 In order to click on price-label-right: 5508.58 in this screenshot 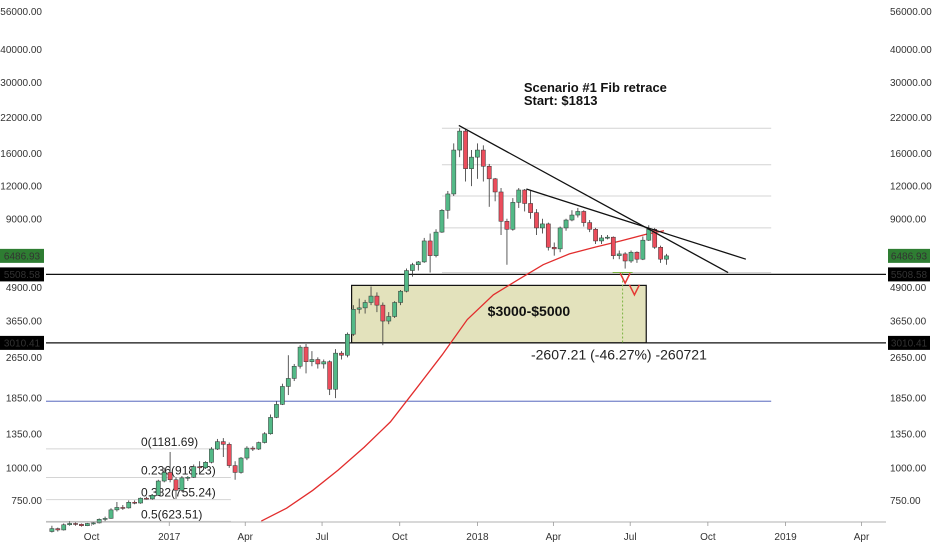, I will do `click(909, 275)`.